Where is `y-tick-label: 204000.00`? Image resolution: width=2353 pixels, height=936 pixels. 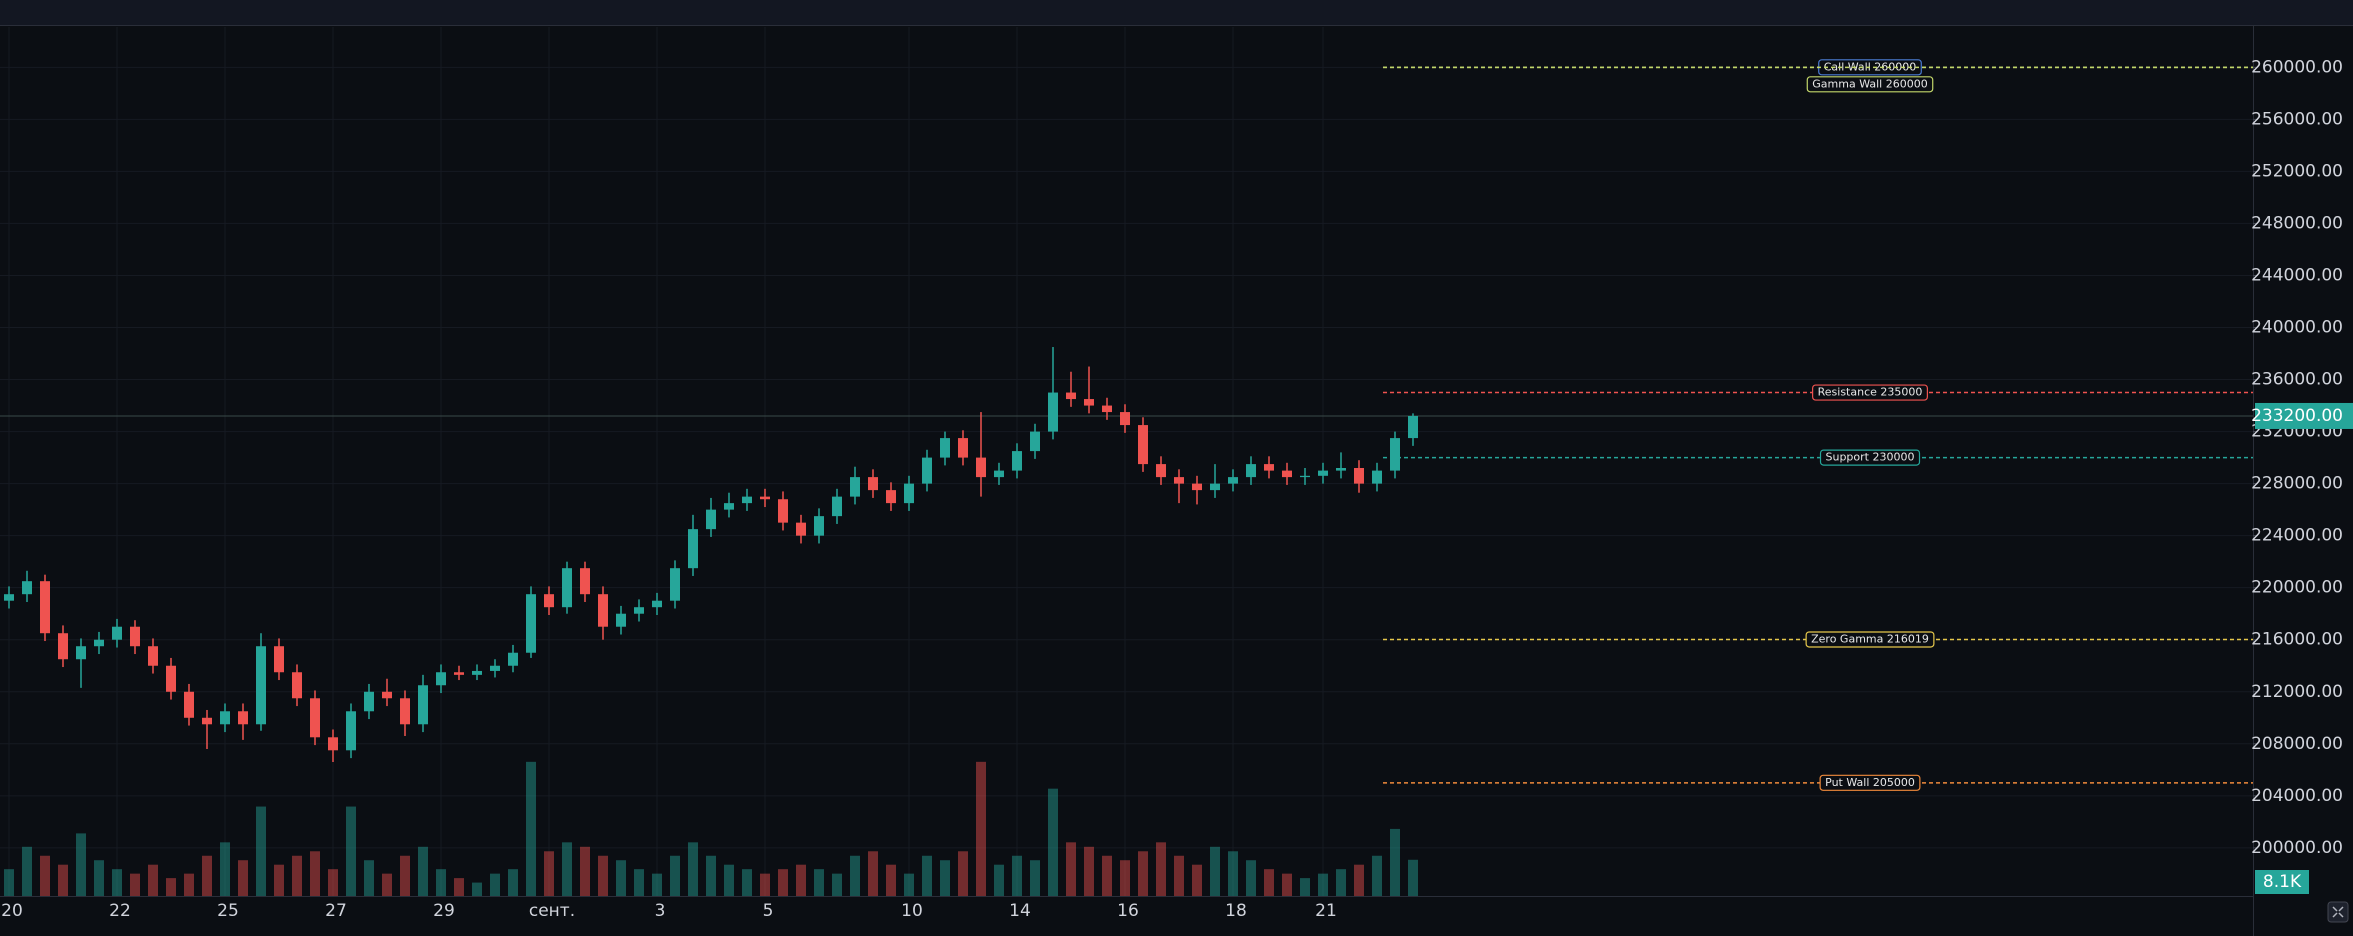 y-tick-label: 204000.00 is located at coordinates (2297, 796).